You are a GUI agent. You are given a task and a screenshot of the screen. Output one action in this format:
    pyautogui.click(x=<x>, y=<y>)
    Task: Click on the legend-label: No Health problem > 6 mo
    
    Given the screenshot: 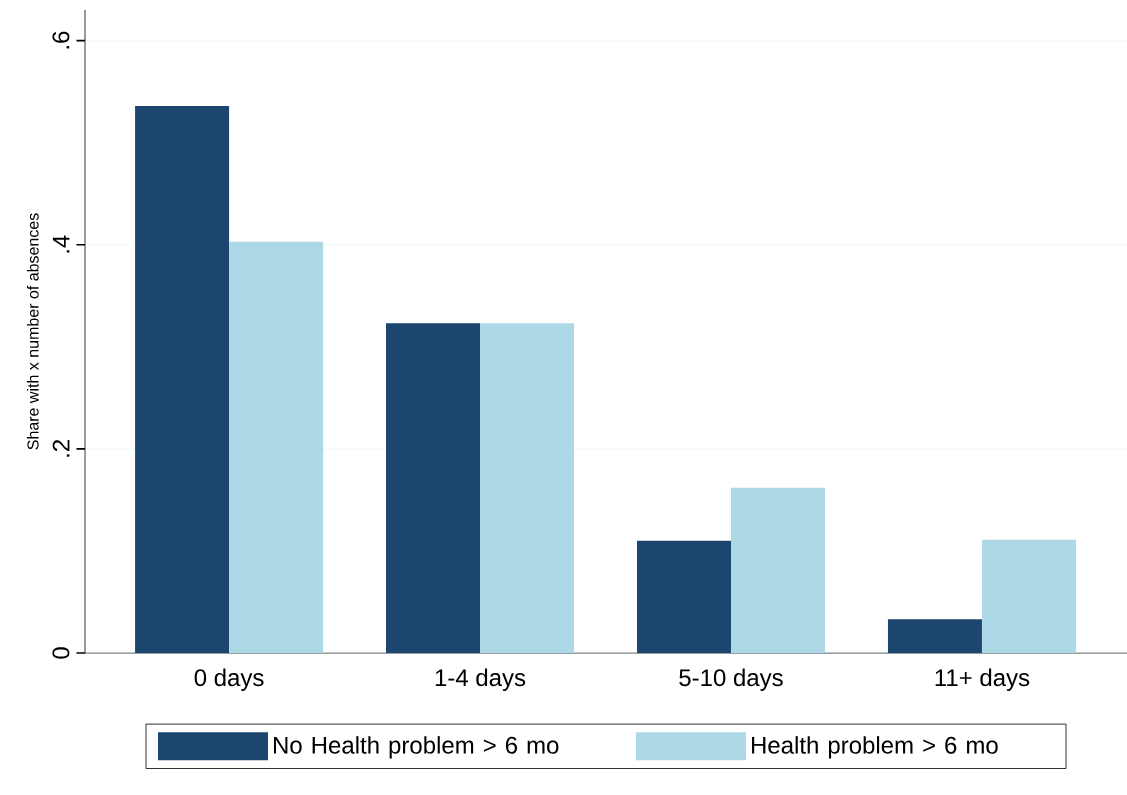 What is the action you would take?
    pyautogui.click(x=416, y=747)
    